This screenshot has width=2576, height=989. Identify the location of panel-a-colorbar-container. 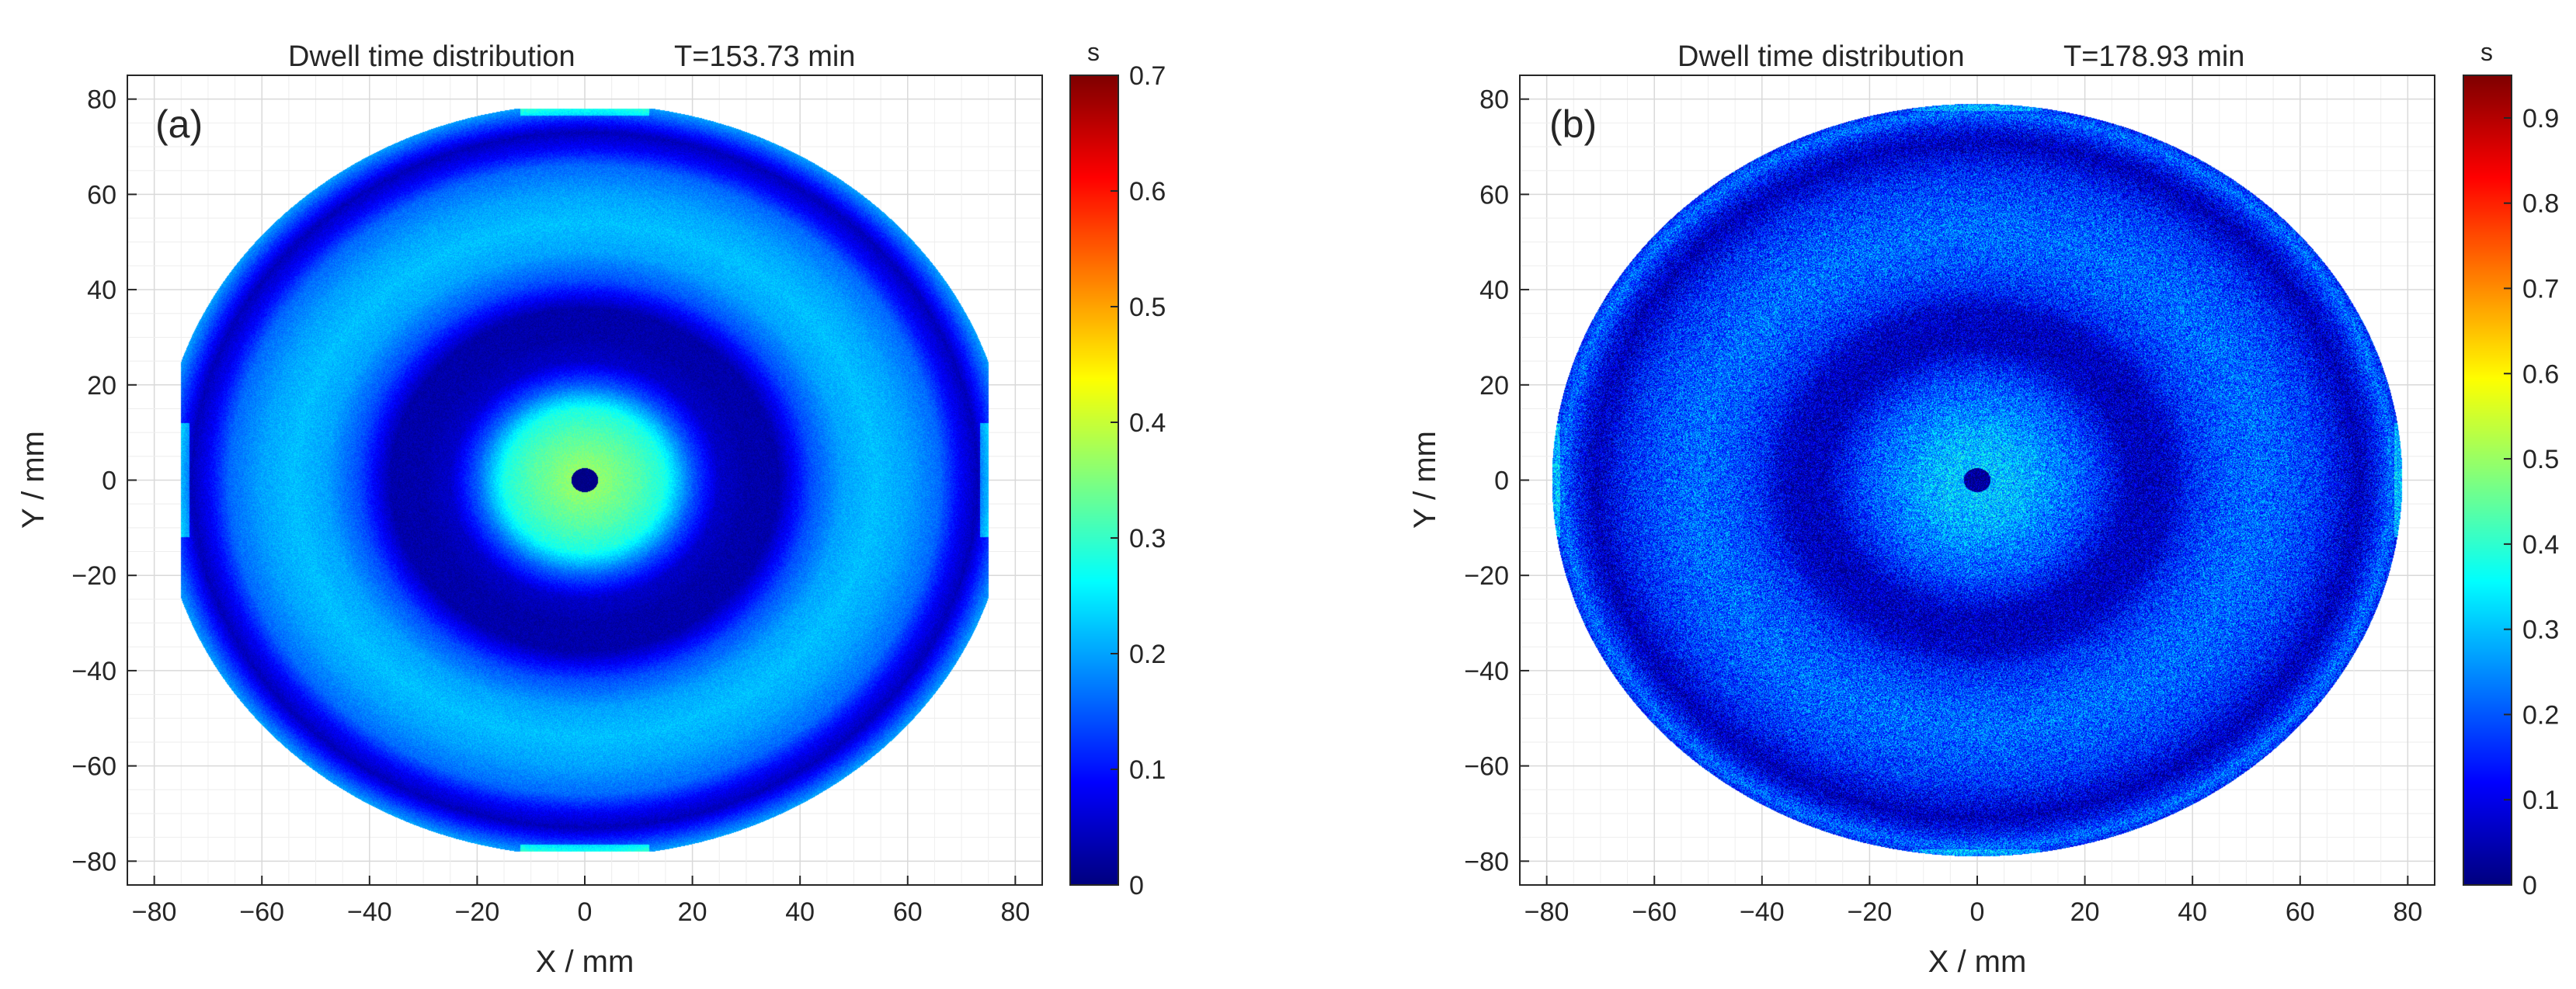
(1094, 480).